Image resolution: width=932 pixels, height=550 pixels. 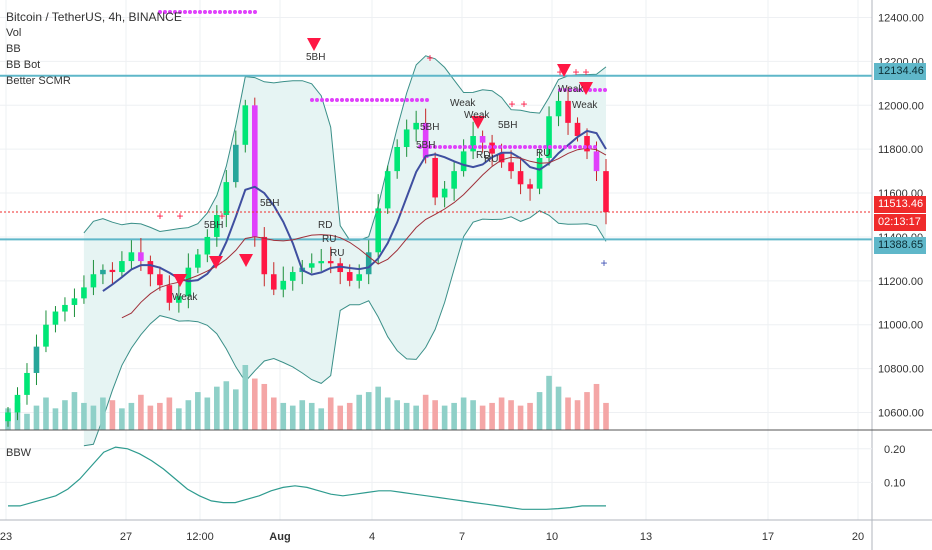 What do you see at coordinates (13, 49) in the screenshot?
I see `indicator-bb-label: BB` at bounding box center [13, 49].